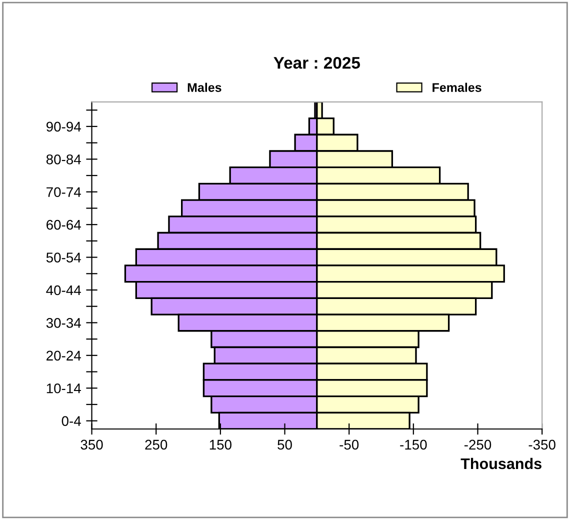 Image resolution: width=570 pixels, height=520 pixels. I want to click on x-tick-label: -150, so click(413, 445).